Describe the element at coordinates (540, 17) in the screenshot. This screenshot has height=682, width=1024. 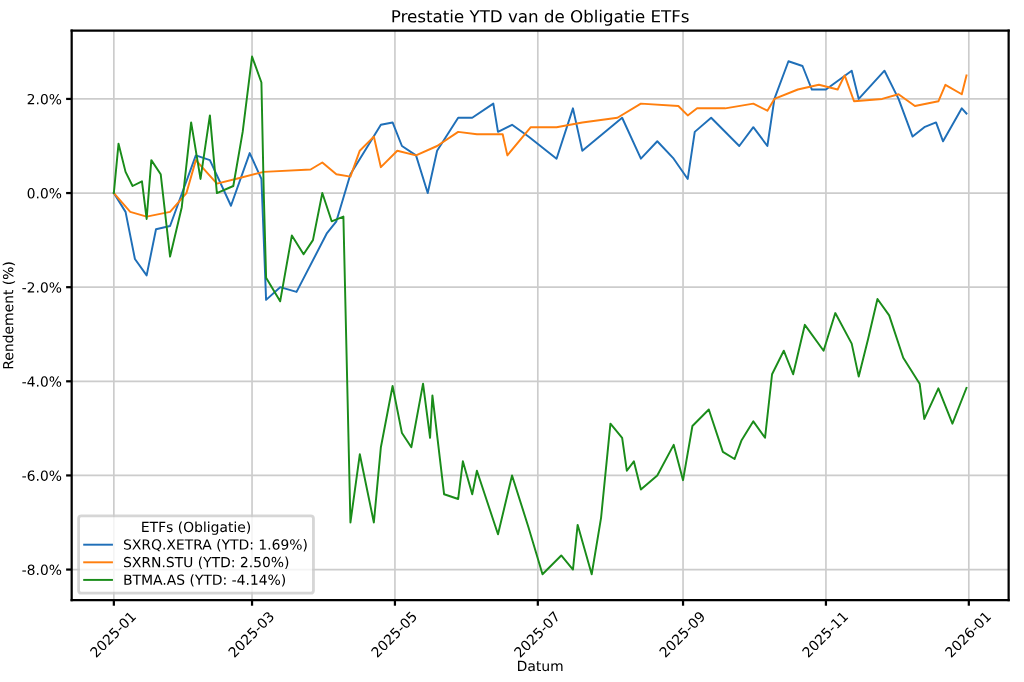
I see `chart-title: Prestatie YTD van de Obligatie ETFs` at that location.